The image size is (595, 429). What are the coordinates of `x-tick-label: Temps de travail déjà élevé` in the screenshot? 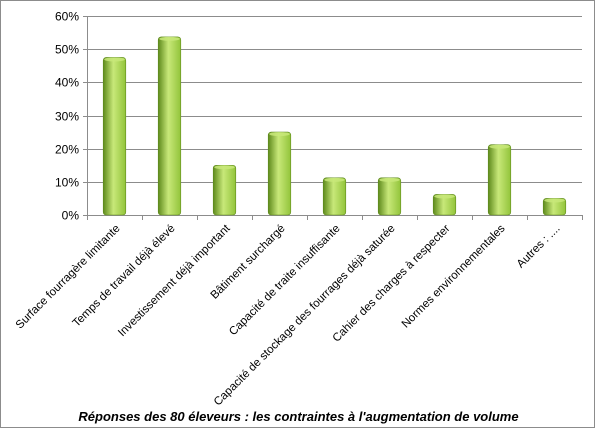 It's located at (124, 276).